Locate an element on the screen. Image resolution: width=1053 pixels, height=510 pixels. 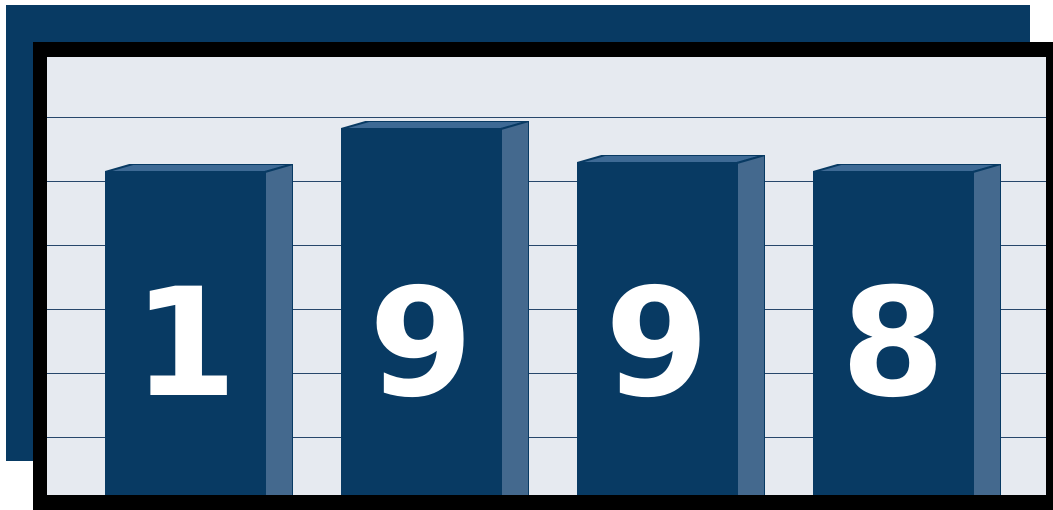
bar-digit-4: 8 is located at coordinates (907, 329).